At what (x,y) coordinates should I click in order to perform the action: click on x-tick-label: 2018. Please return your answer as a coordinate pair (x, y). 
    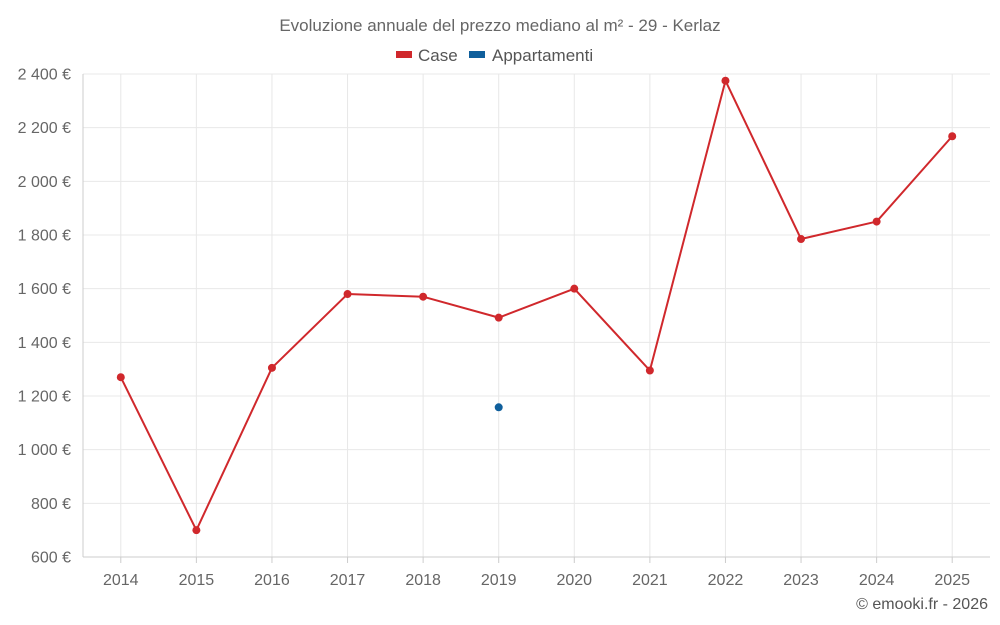
    Looking at the image, I should click on (423, 580).